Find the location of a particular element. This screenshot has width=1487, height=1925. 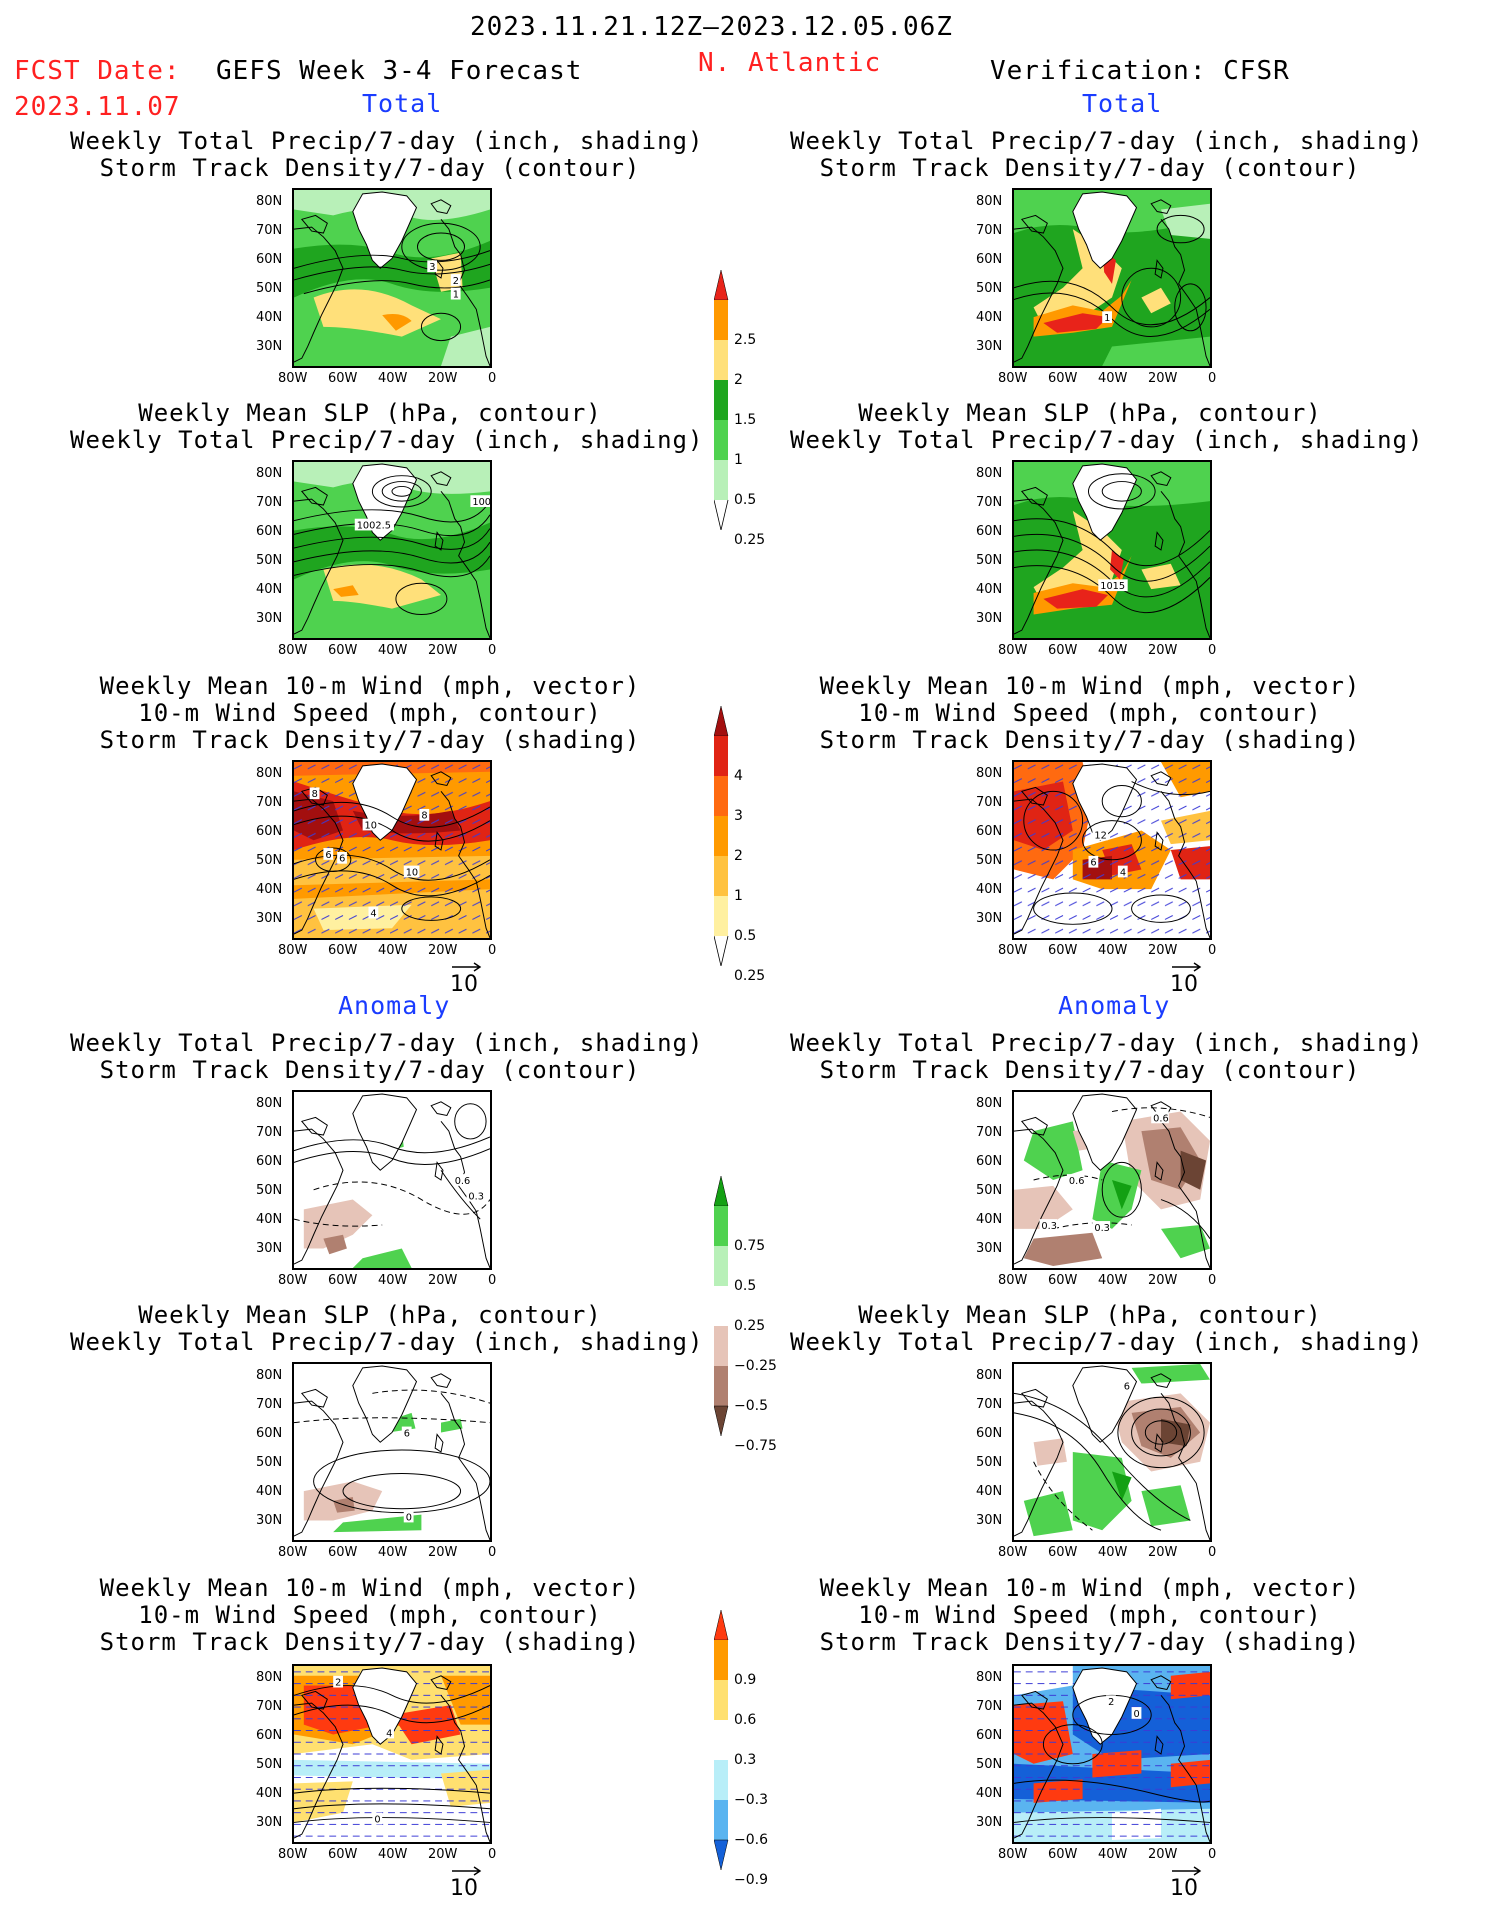

colorbar-label: 0.25 is located at coordinates (750, 540).